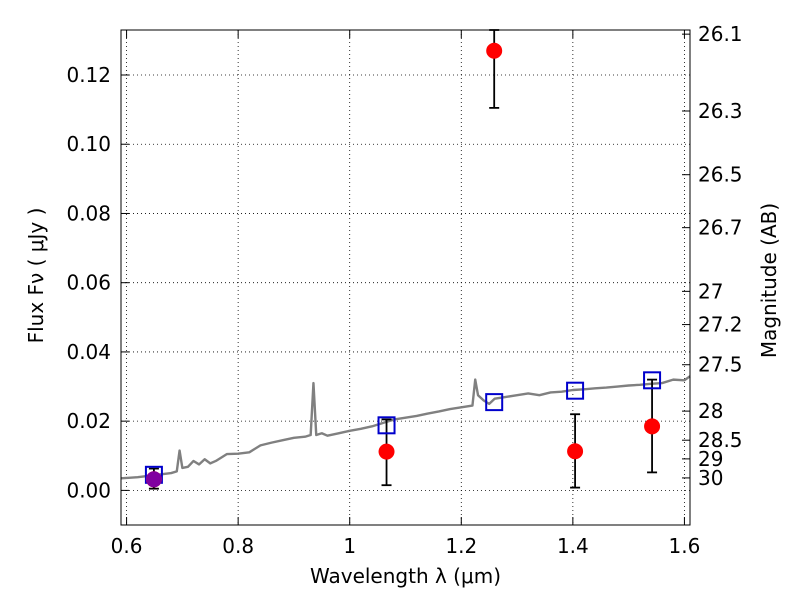 Image resolution: width=800 pixels, height=600 pixels. What do you see at coordinates (405, 427) in the screenshot?
I see `spectrum-line` at bounding box center [405, 427].